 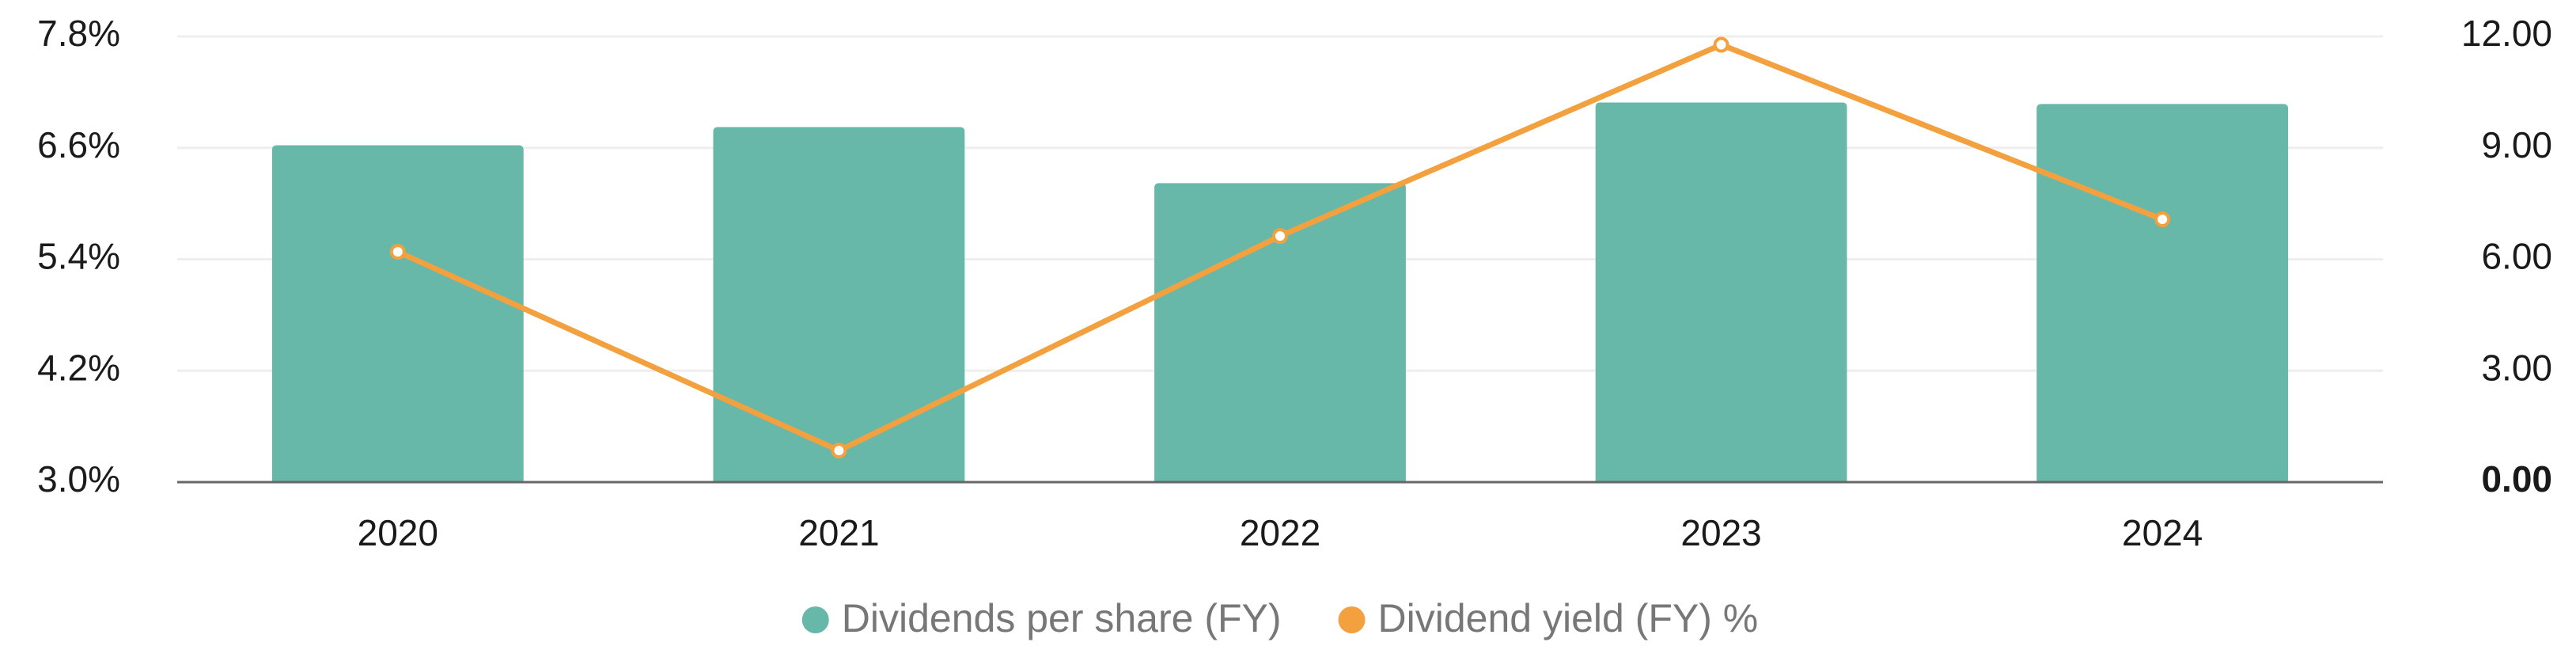 What do you see at coordinates (78, 479) in the screenshot?
I see `y-tick-label: 3.0%` at bounding box center [78, 479].